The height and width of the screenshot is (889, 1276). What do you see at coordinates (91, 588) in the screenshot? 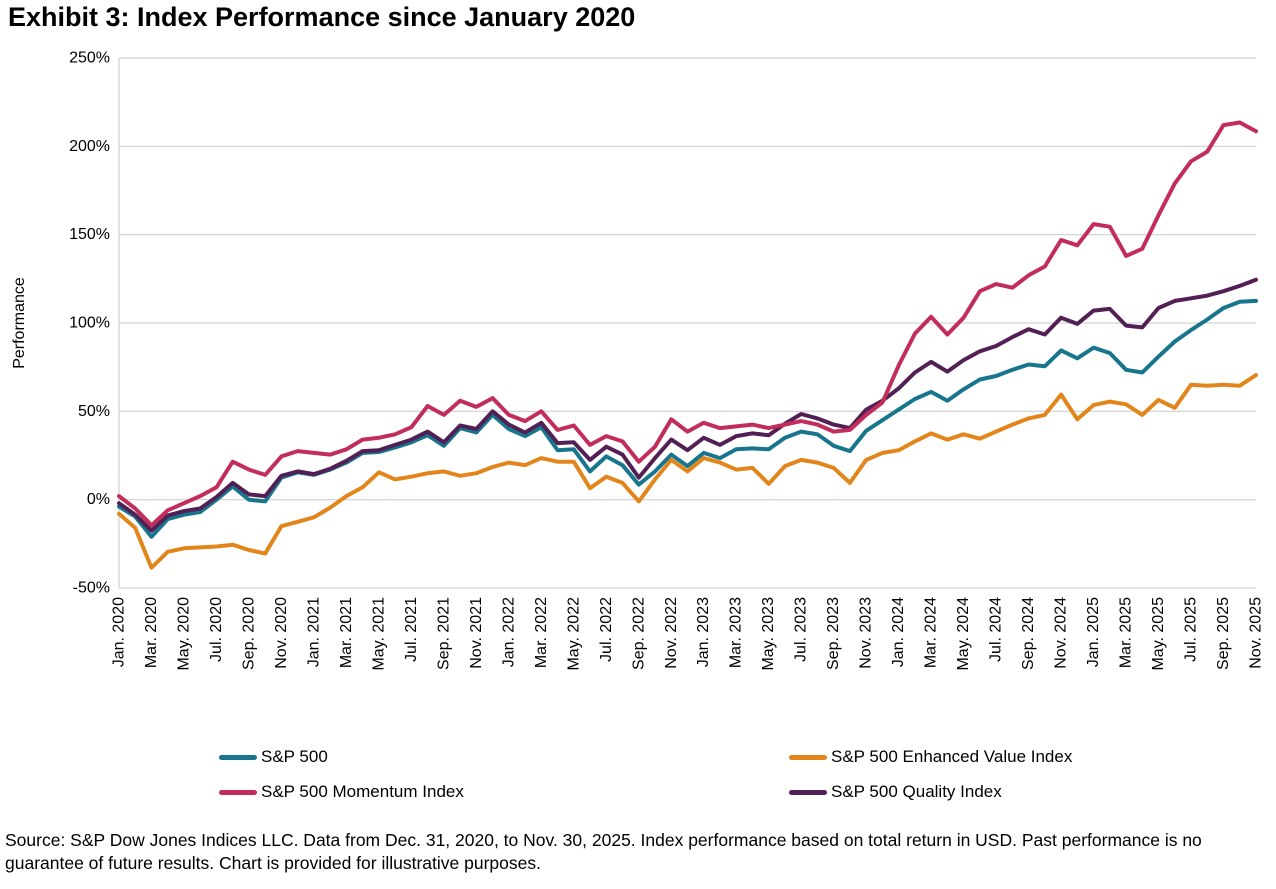
I see `y-tick-label: -50%` at bounding box center [91, 588].